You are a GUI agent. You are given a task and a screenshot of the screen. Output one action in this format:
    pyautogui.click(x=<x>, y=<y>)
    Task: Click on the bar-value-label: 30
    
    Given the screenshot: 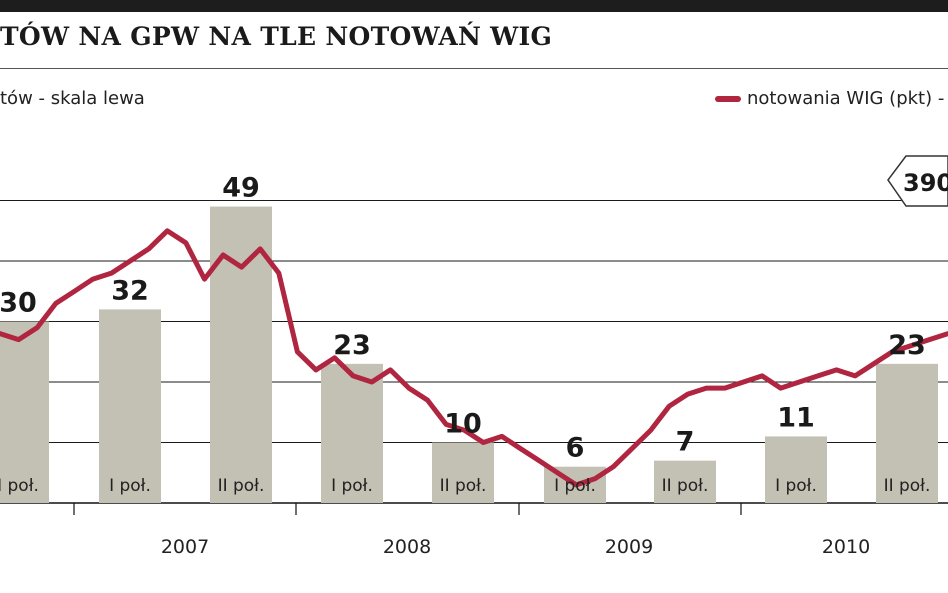 What is the action you would take?
    pyautogui.click(x=18, y=303)
    